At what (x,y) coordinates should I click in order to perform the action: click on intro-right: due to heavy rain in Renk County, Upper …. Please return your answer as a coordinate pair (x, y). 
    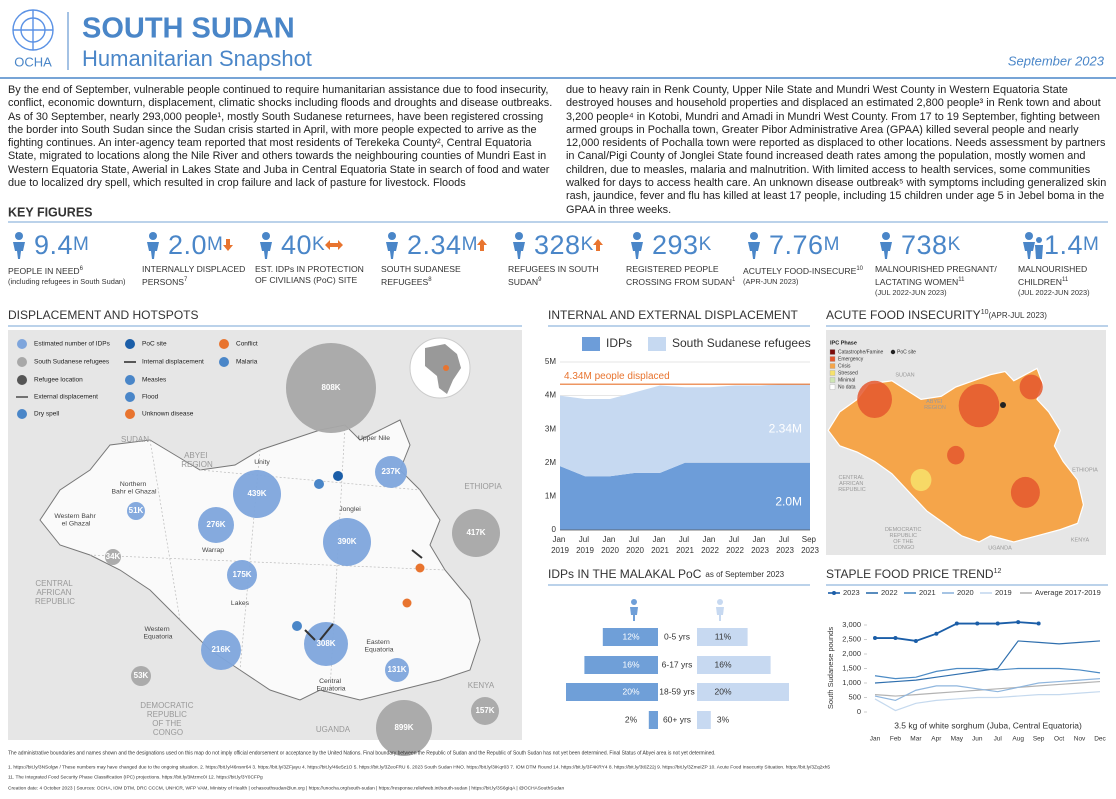
    Looking at the image, I should click on (836, 150).